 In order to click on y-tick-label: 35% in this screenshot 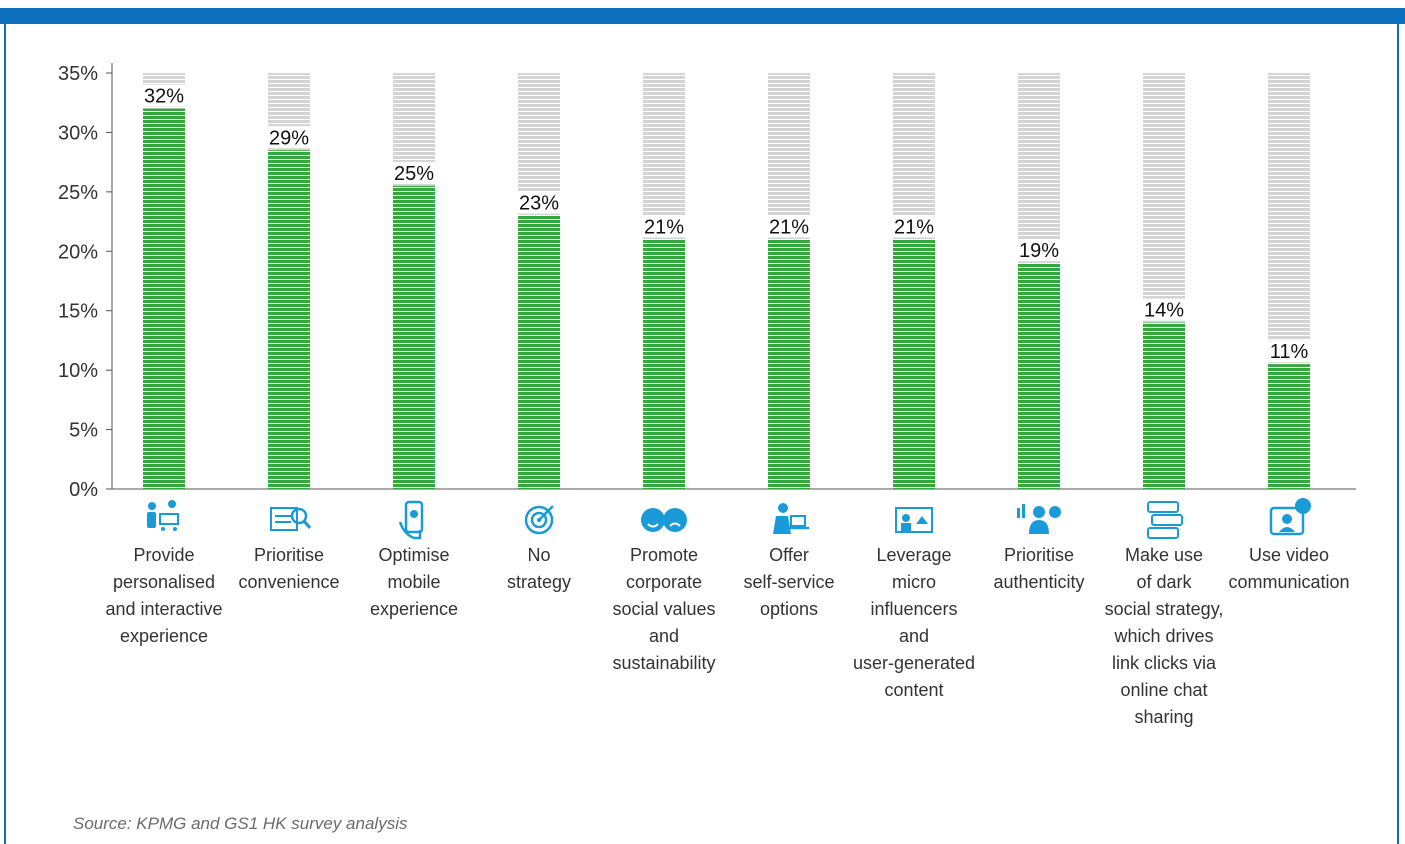, I will do `click(78, 74)`.